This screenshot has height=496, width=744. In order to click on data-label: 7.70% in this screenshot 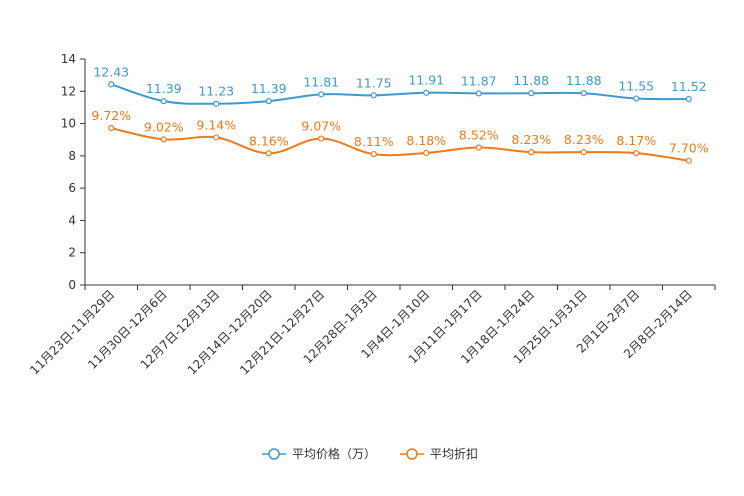, I will do `click(689, 148)`.